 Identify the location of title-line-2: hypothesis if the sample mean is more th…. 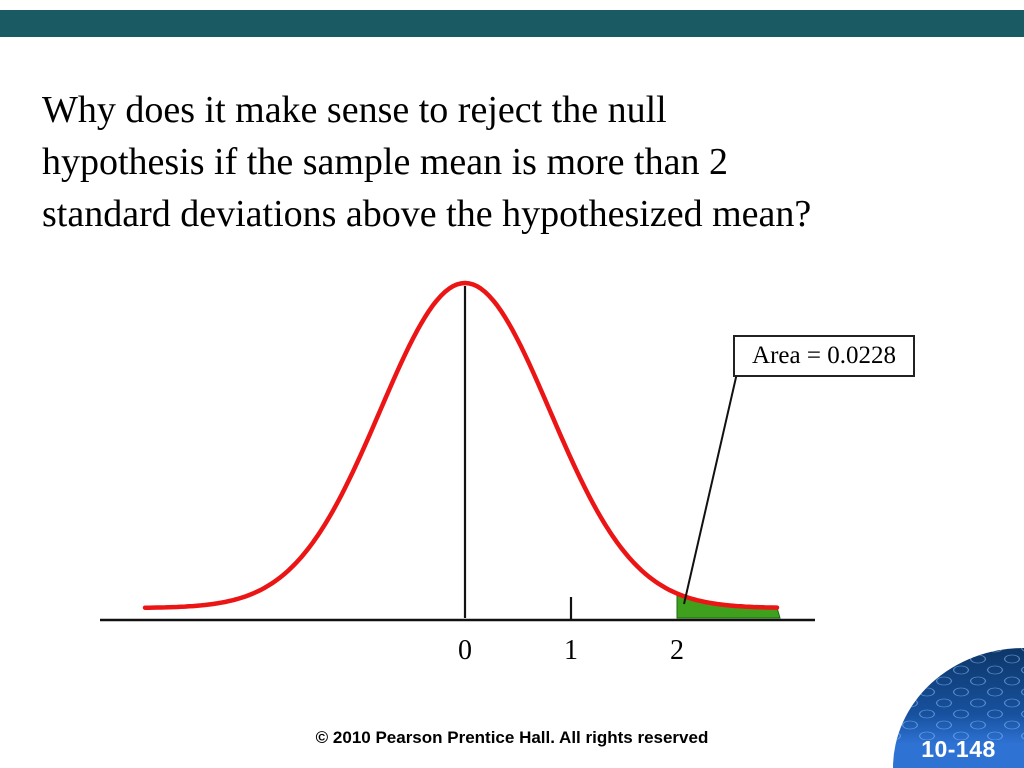
(385, 162).